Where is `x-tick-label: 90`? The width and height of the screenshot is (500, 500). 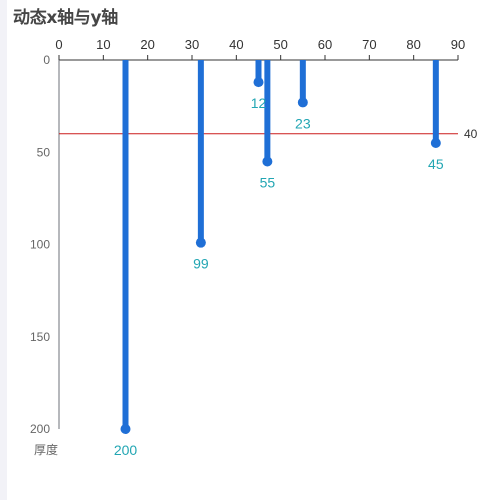
x-tick-label: 90 is located at coordinates (458, 44).